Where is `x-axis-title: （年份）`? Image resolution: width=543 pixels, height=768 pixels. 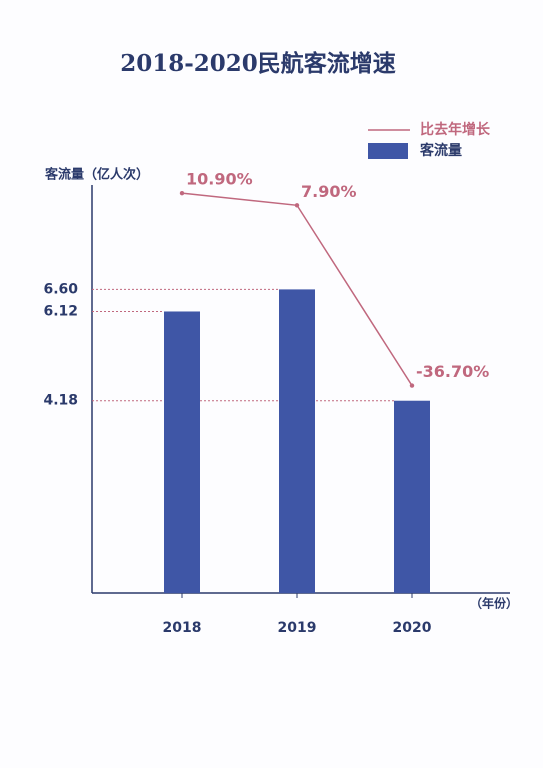 x-axis-title: （年份） is located at coordinates (494, 603).